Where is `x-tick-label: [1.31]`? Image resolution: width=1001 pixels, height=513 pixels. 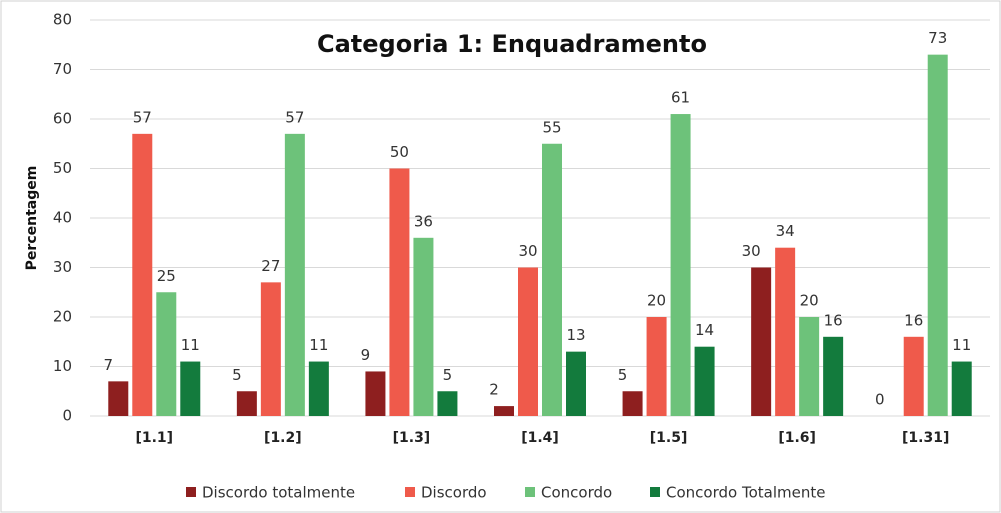 x-tick-label: [1.31] is located at coordinates (925, 438).